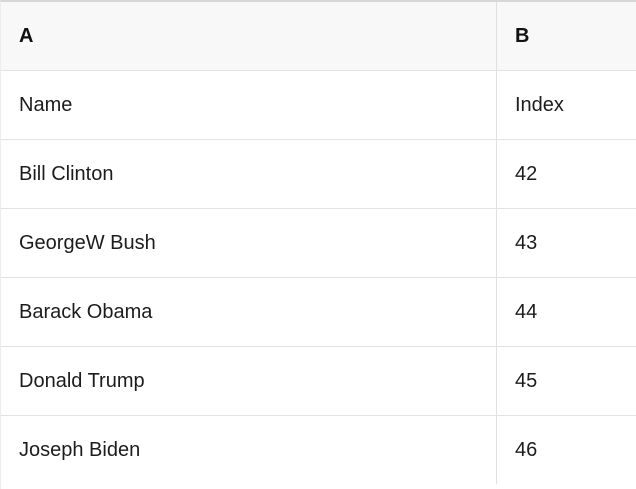 This screenshot has width=636, height=489. Describe the element at coordinates (249, 312) in the screenshot. I see `cell-president-name: Barack Obama` at that location.